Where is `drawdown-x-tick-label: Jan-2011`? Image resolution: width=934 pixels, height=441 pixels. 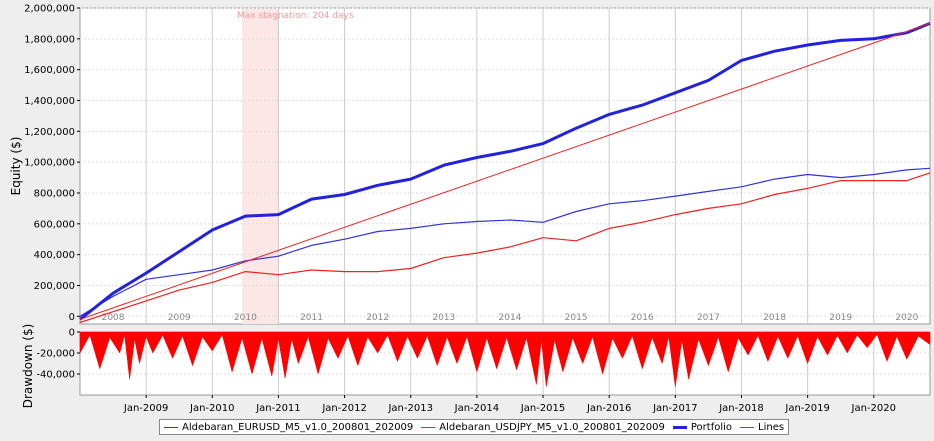
drawdown-x-tick-label: Jan-2011 is located at coordinates (277, 408).